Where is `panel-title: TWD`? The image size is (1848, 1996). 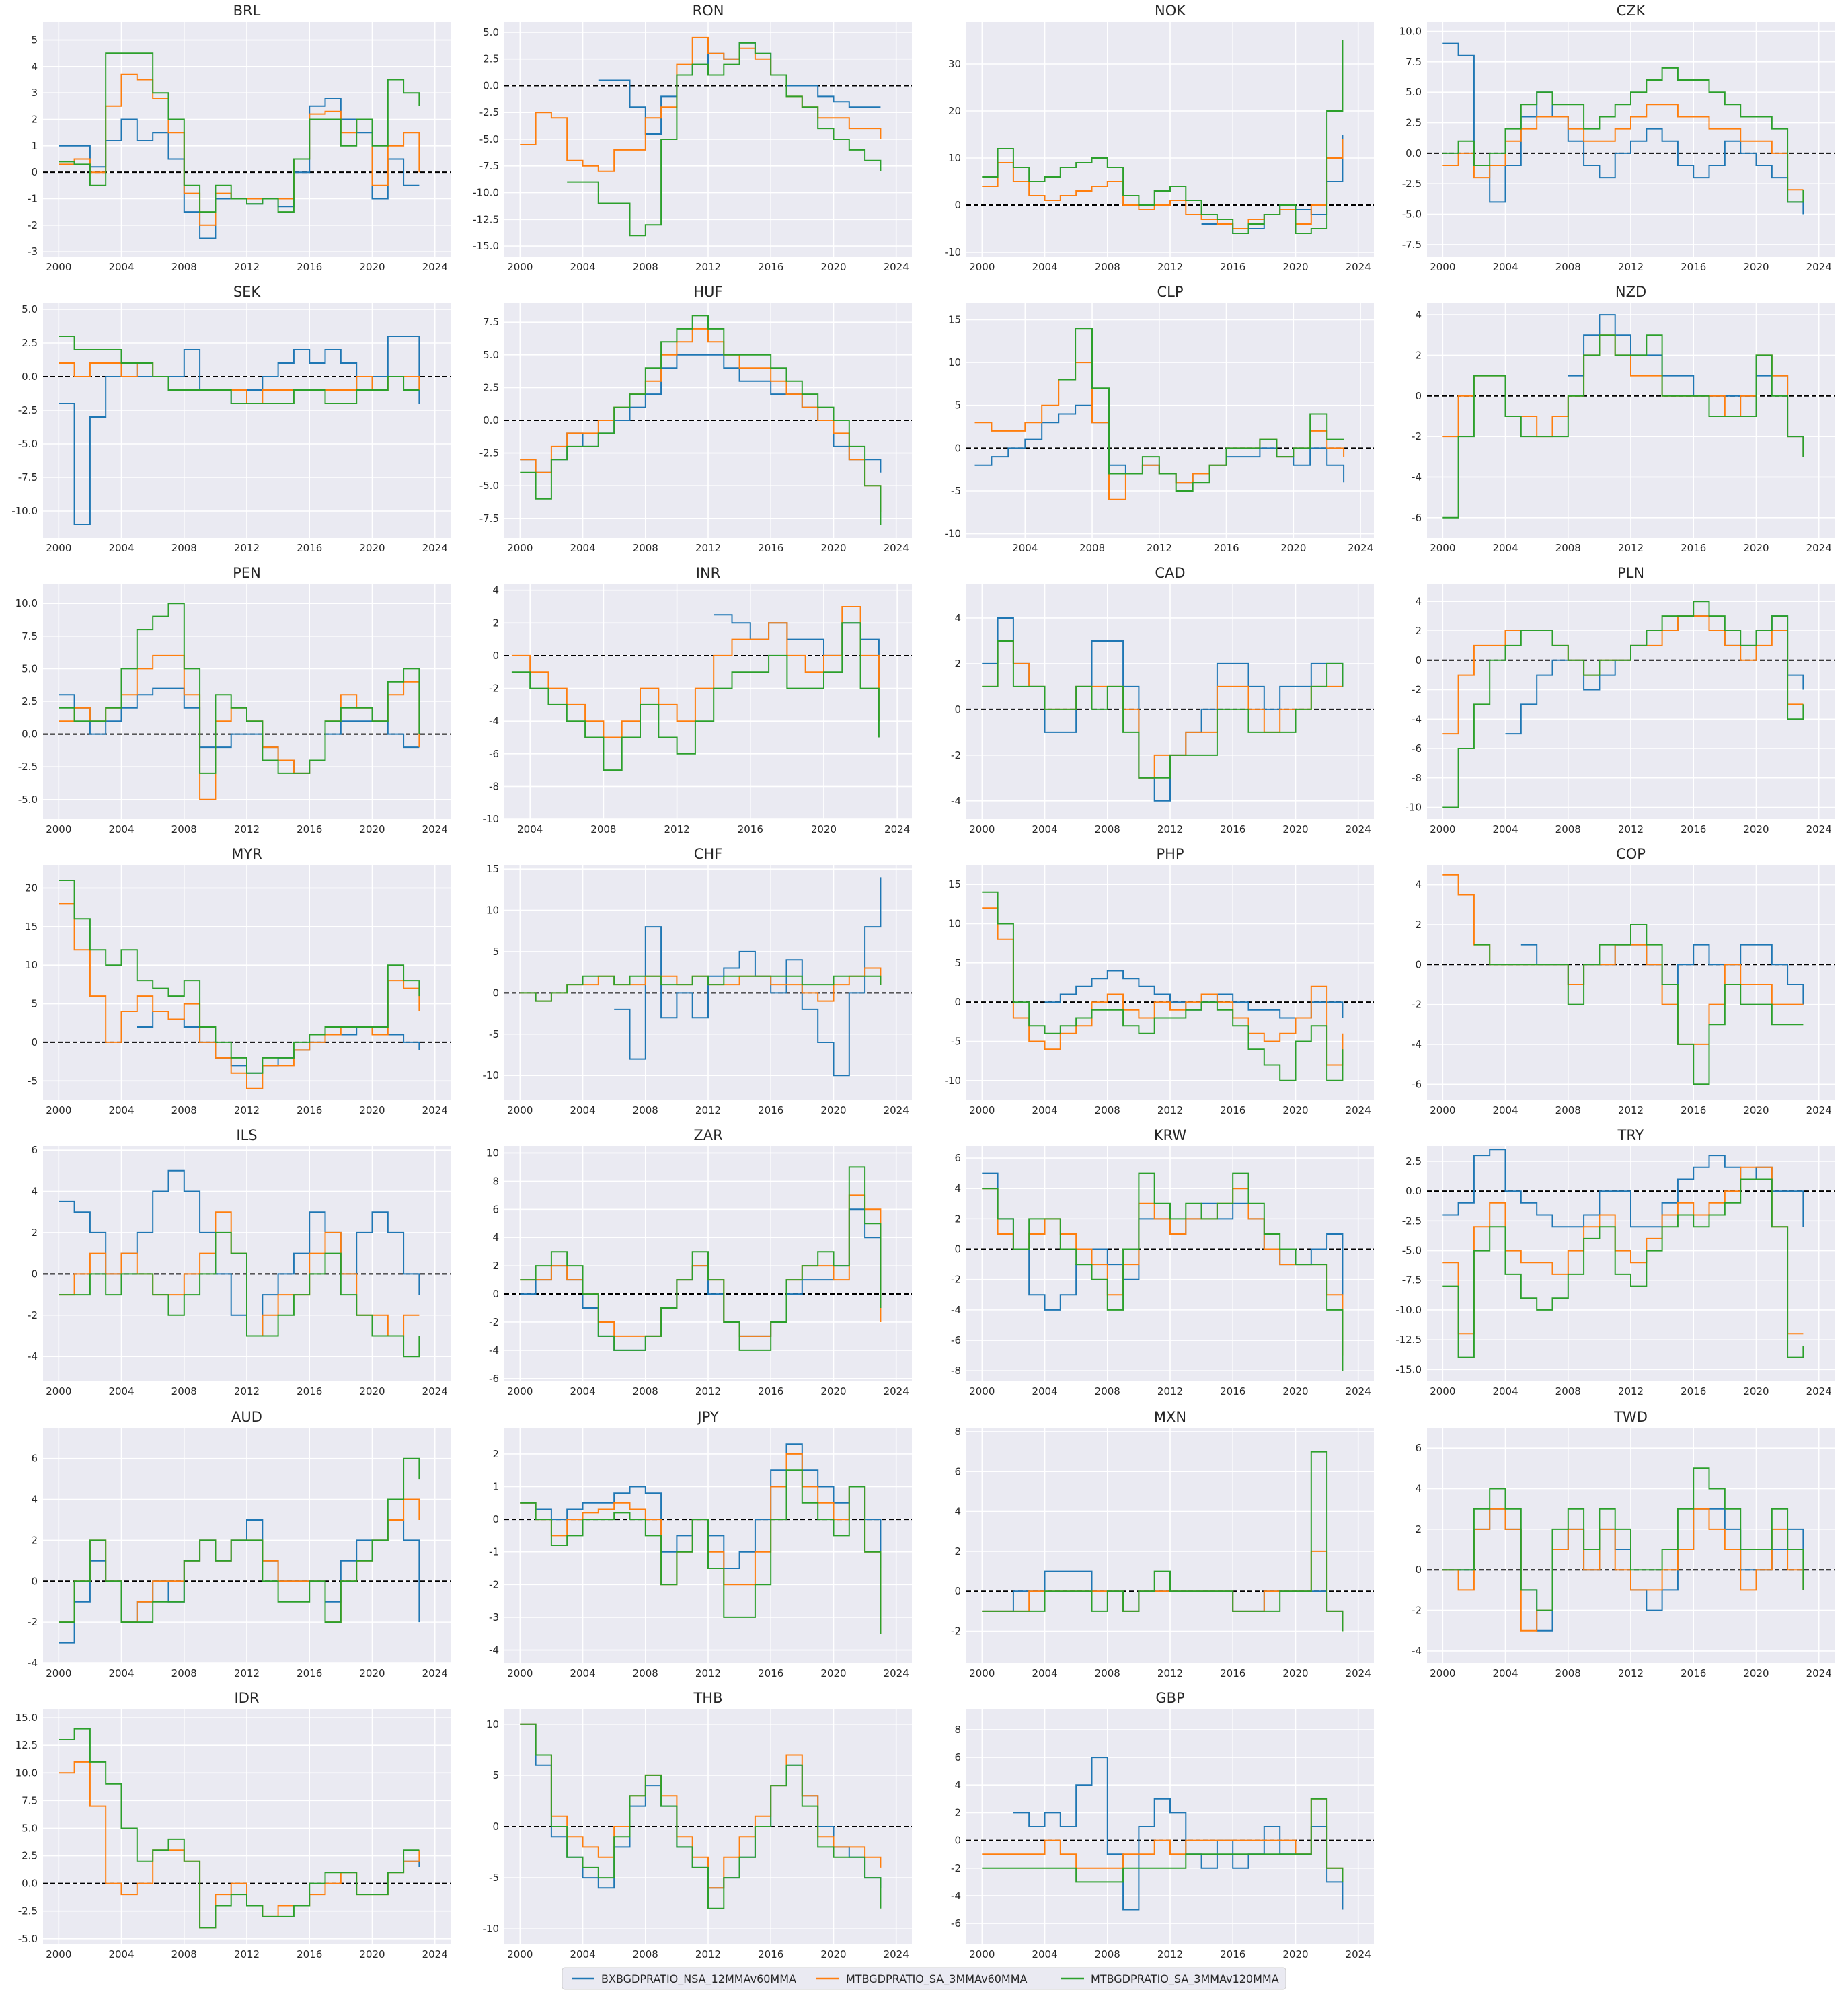
panel-title: TWD is located at coordinates (1630, 1417).